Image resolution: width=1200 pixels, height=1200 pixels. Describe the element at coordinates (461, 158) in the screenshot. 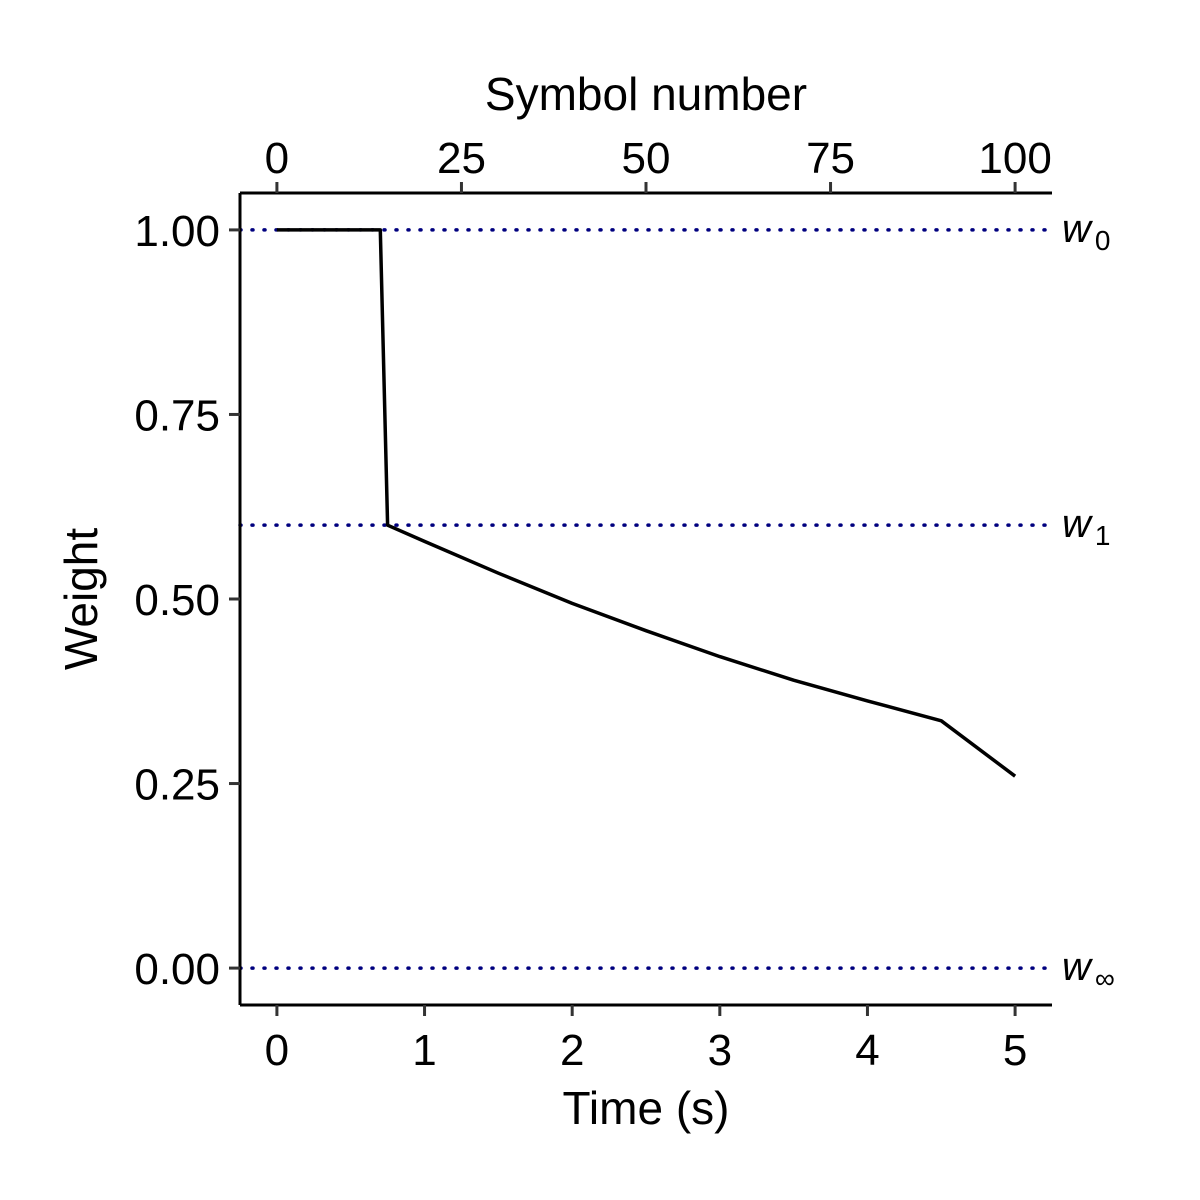

I see `x2-tick-label-1: 25` at that location.